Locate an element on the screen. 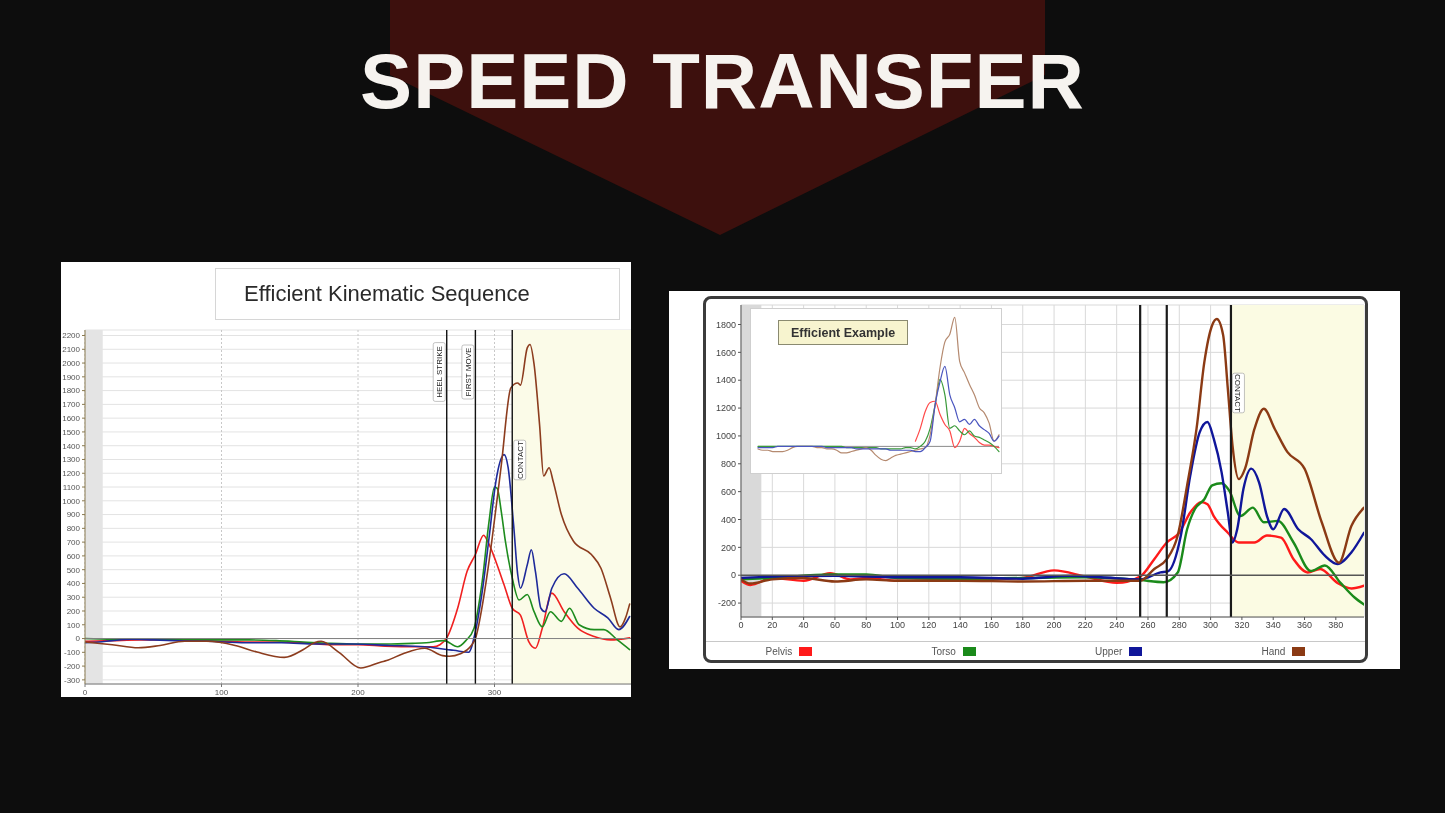  legend-label: Hand is located at coordinates (1273, 651).